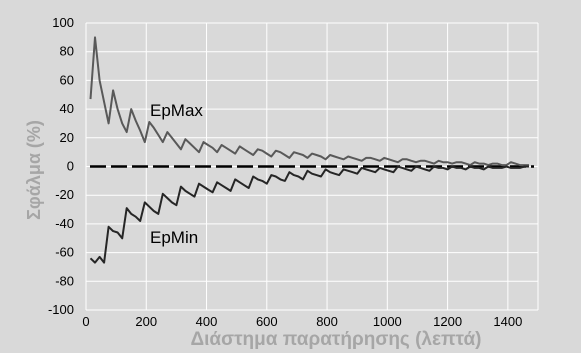  What do you see at coordinates (267, 321) in the screenshot?
I see `x-tick-label: 600` at bounding box center [267, 321].